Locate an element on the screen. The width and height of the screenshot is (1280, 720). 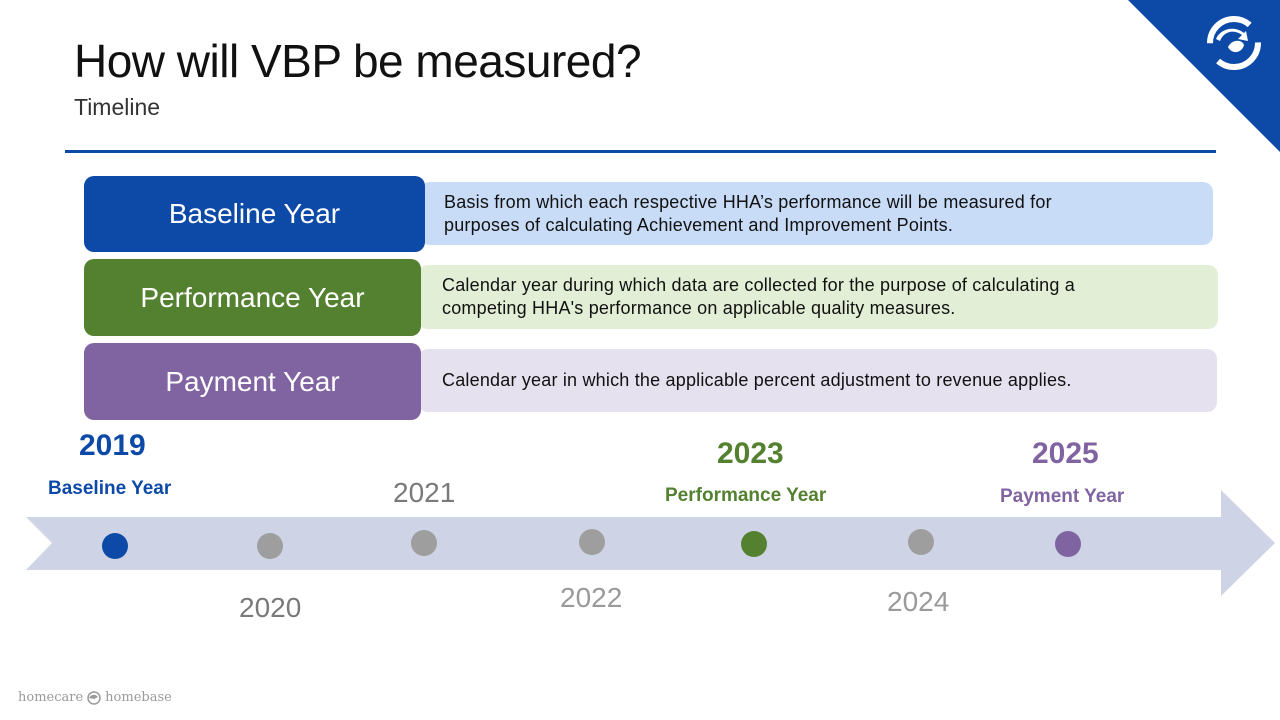
year-2021: 2021 is located at coordinates (424, 492).